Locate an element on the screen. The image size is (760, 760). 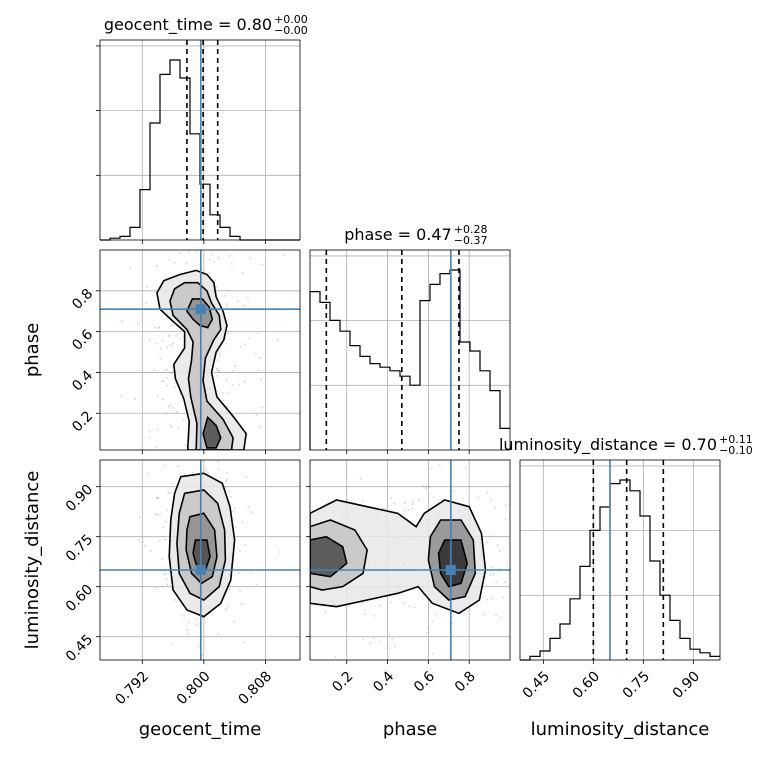
density-fill is located at coordinates (453, 563).